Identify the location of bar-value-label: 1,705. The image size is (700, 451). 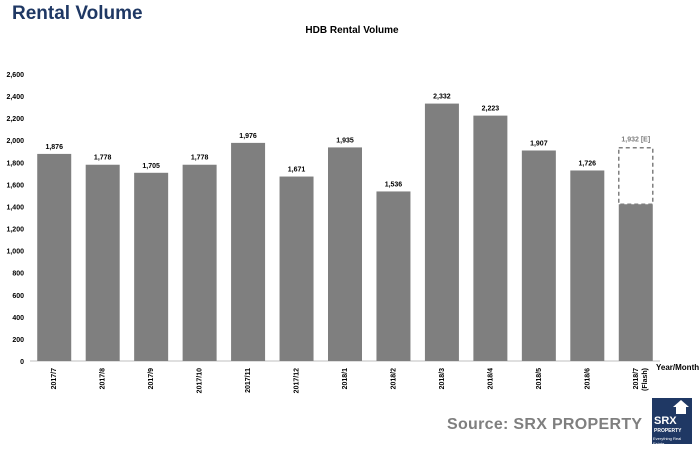
(151, 166).